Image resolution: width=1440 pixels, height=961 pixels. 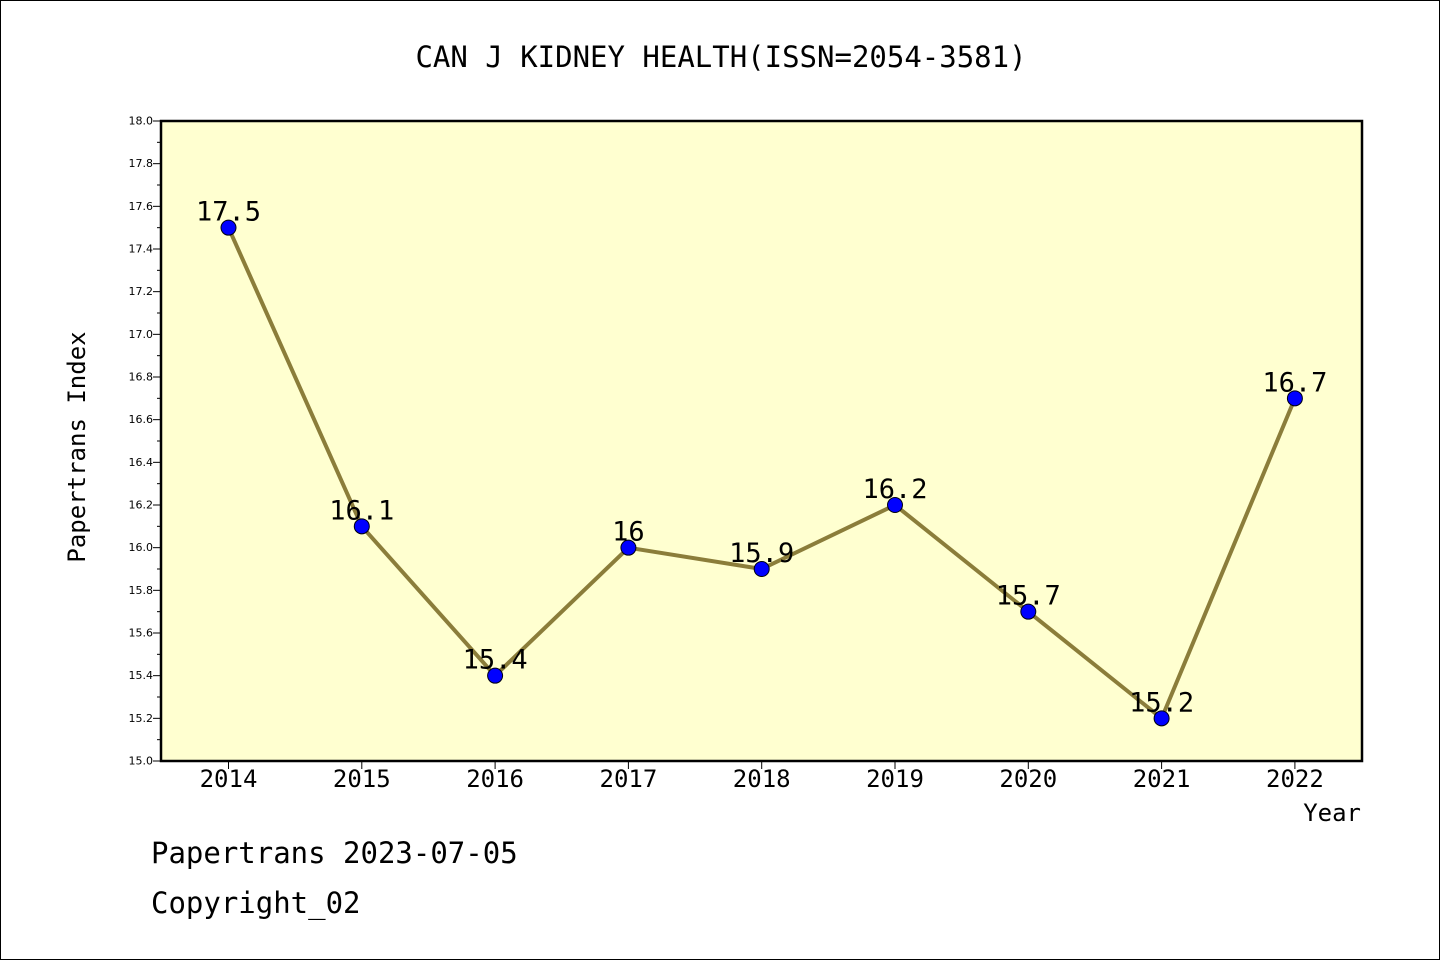 I want to click on data-point-2017, so click(x=628, y=547).